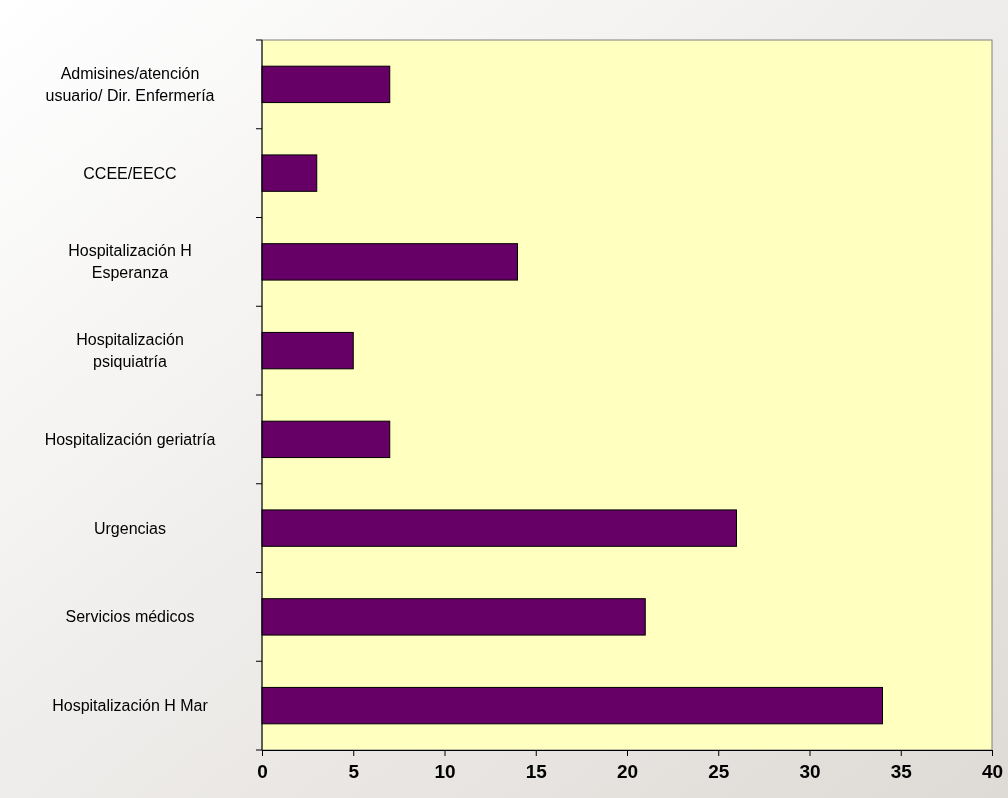  Describe the element at coordinates (354, 771) in the screenshot. I see `x-tick-label: 5` at that location.